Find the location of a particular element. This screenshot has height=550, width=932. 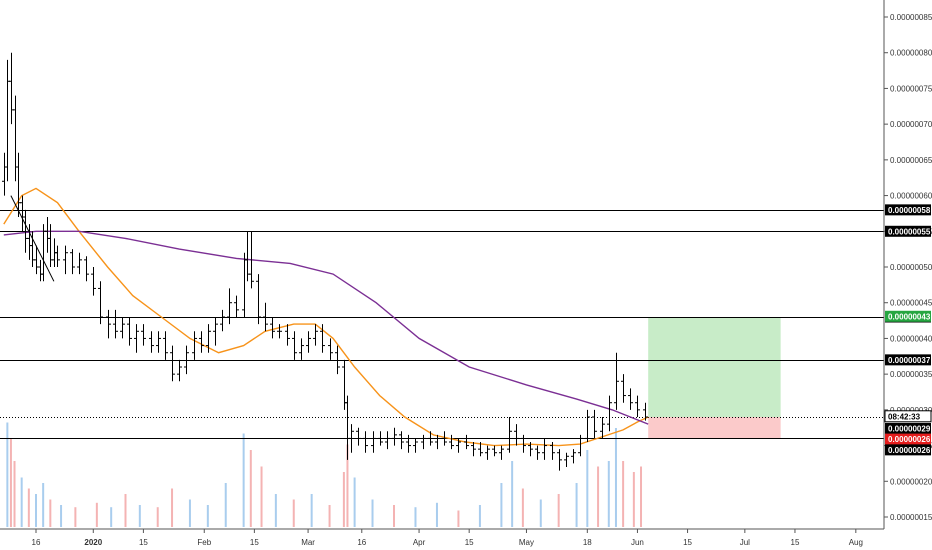

y-tick-label: 0.00000085 is located at coordinates (911, 17).